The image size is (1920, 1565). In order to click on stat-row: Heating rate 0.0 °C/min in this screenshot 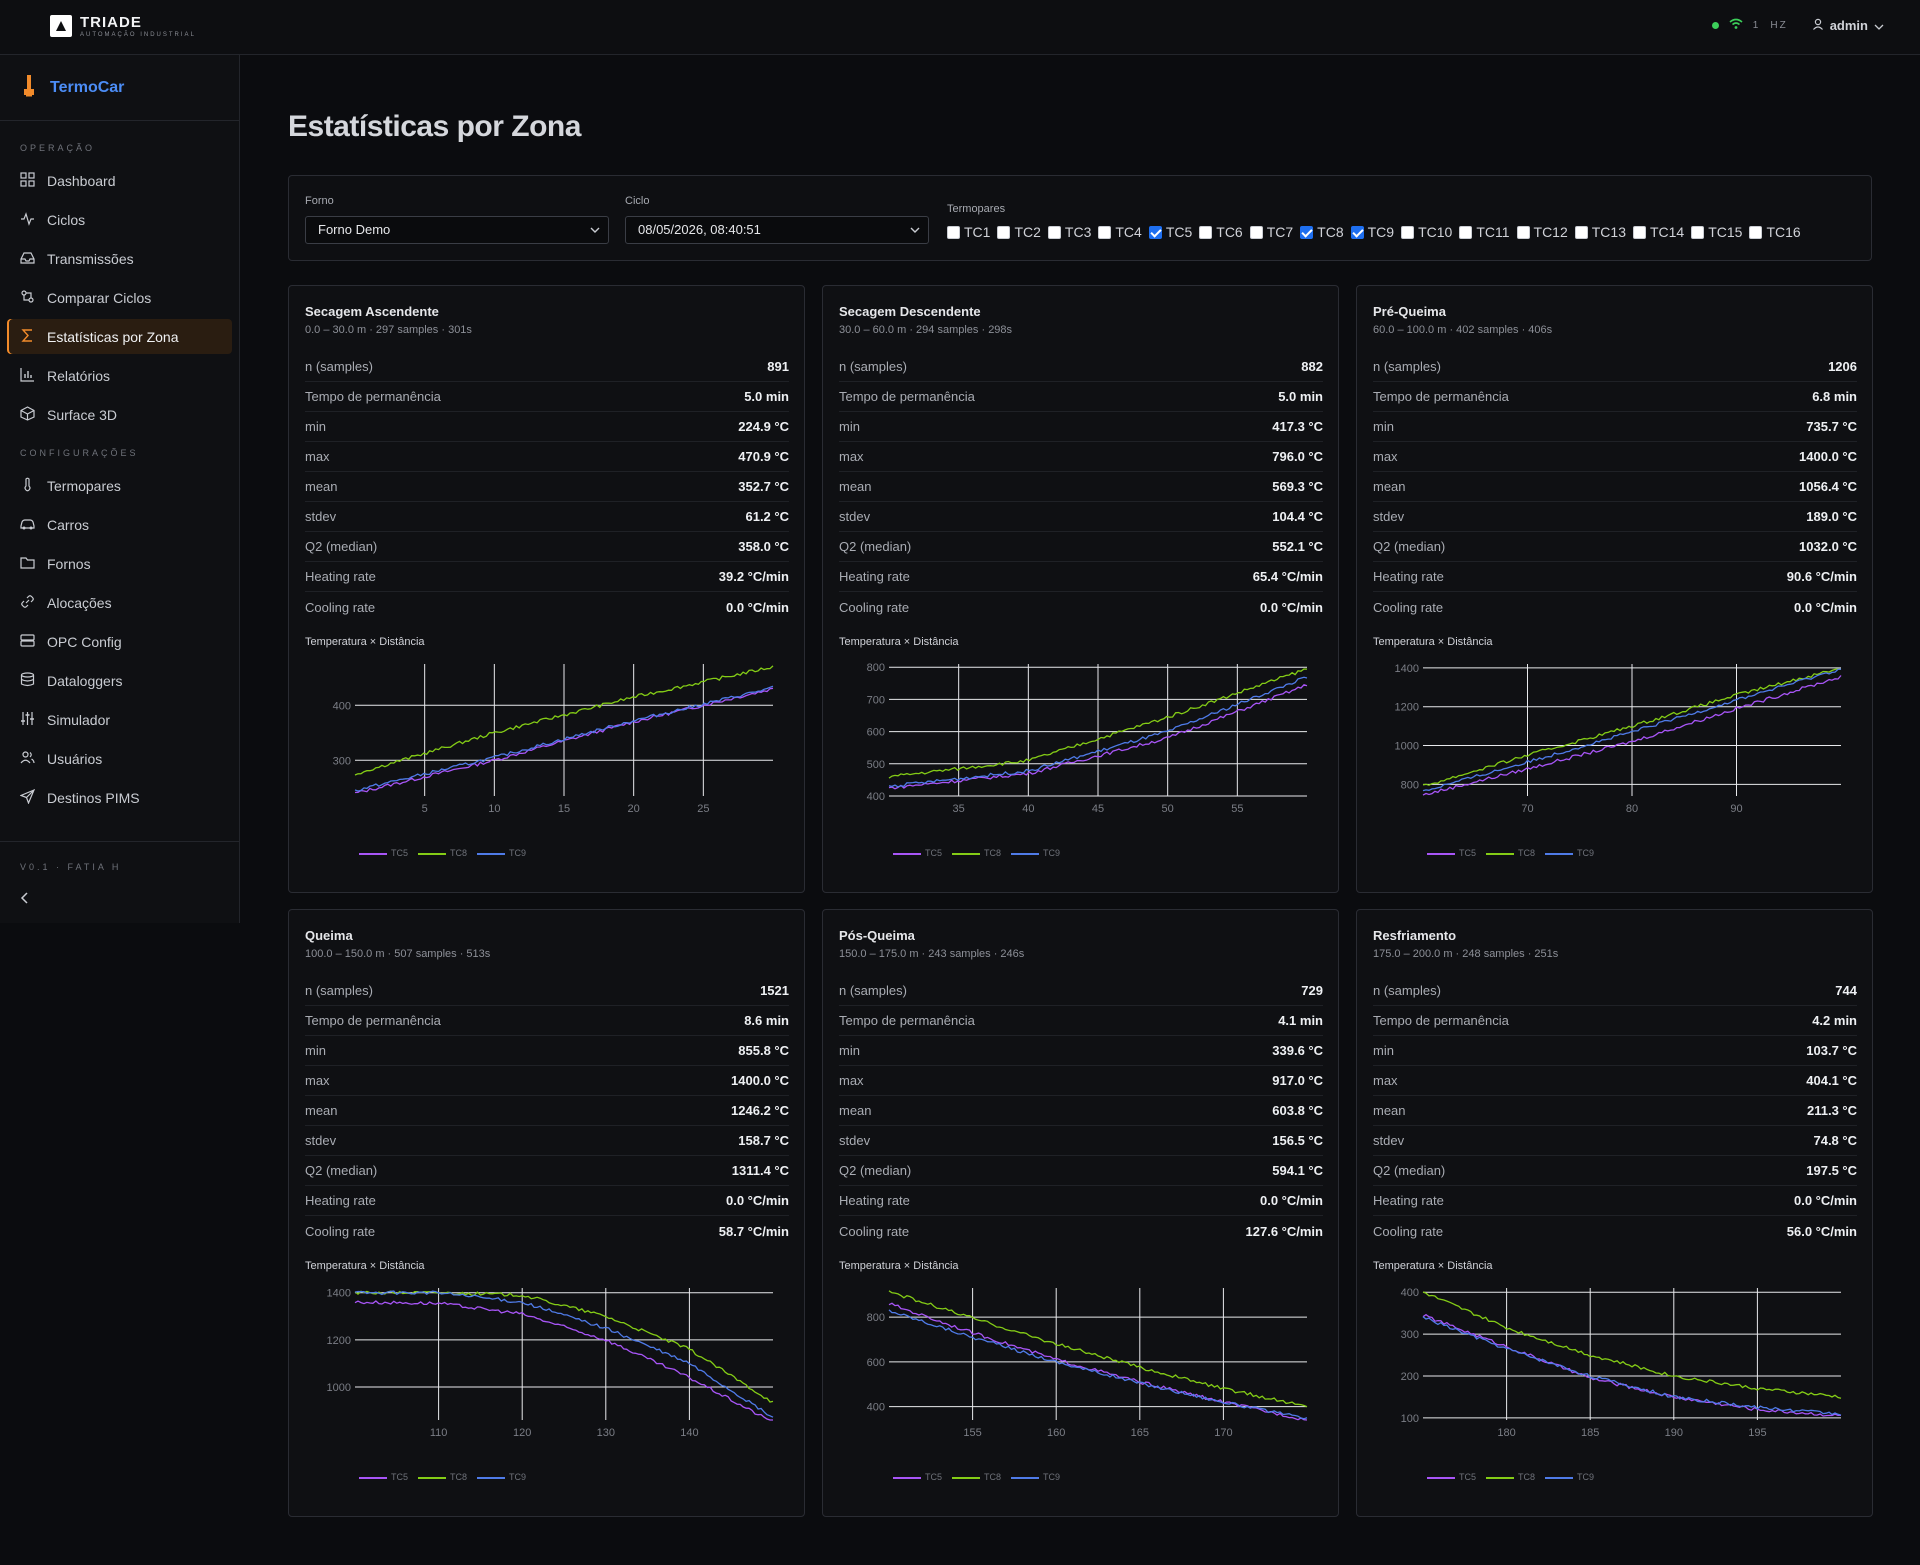, I will do `click(547, 1201)`.